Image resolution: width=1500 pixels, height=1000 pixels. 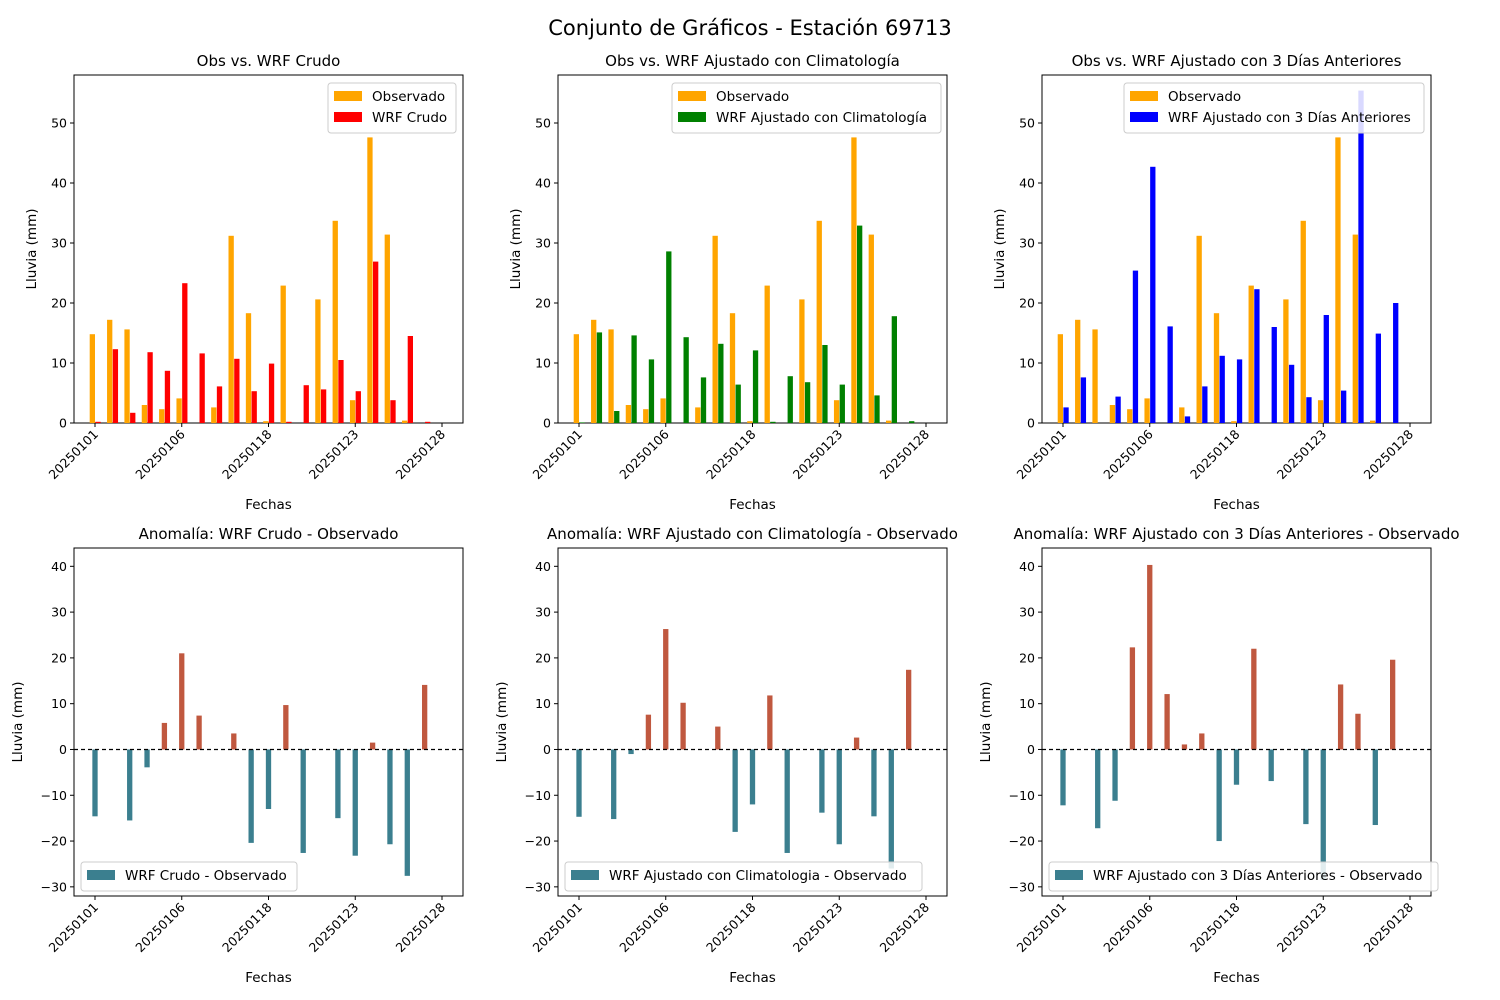 What do you see at coordinates (1204, 97) in the screenshot?
I see `legend-label: Observado` at bounding box center [1204, 97].